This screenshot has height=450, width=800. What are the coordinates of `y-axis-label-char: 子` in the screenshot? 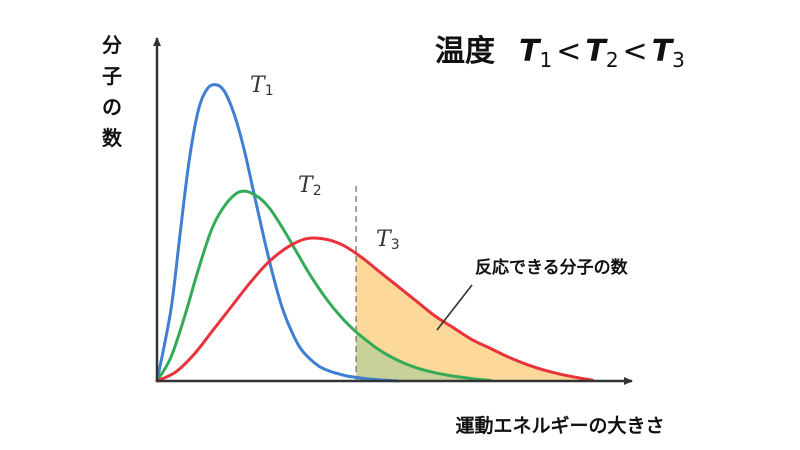 It's located at (112, 76).